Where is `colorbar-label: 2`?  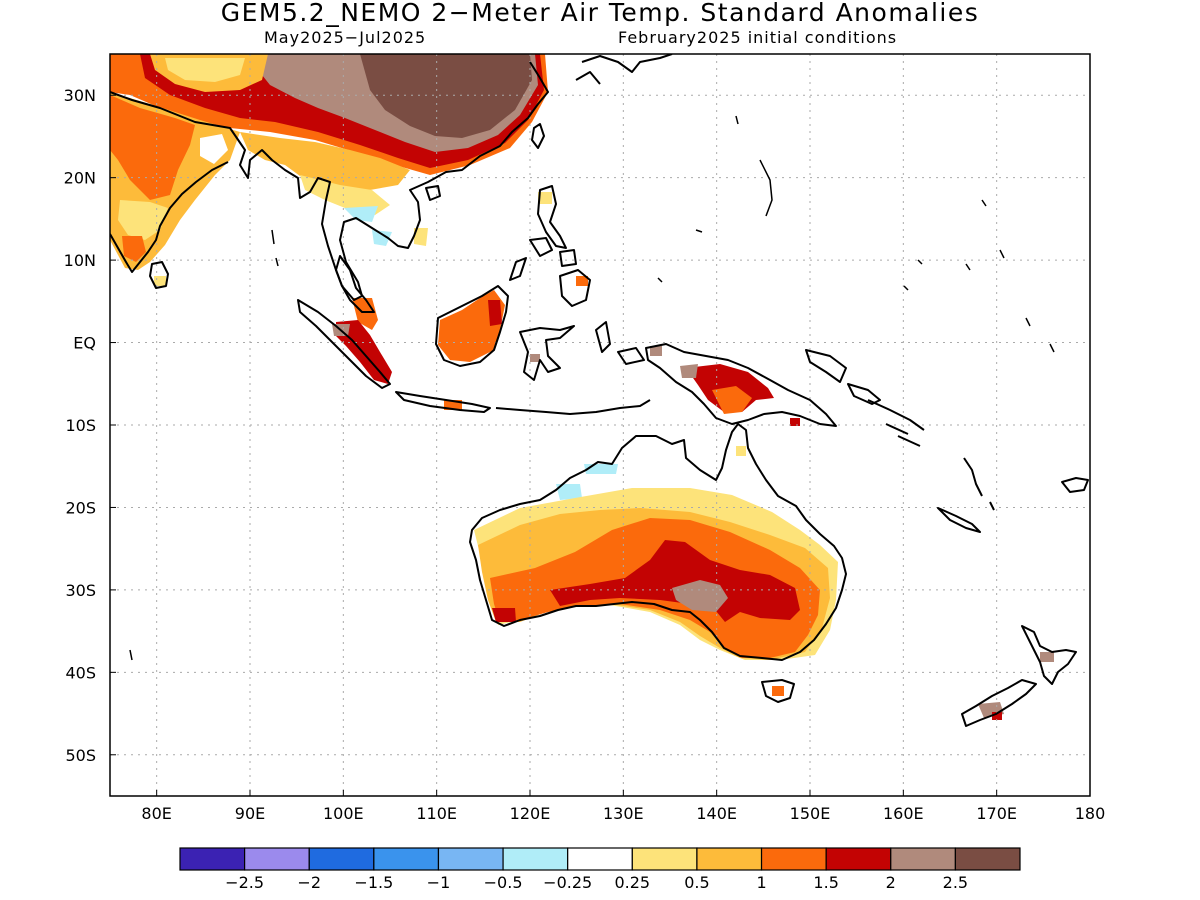 colorbar-label: 2 is located at coordinates (891, 882).